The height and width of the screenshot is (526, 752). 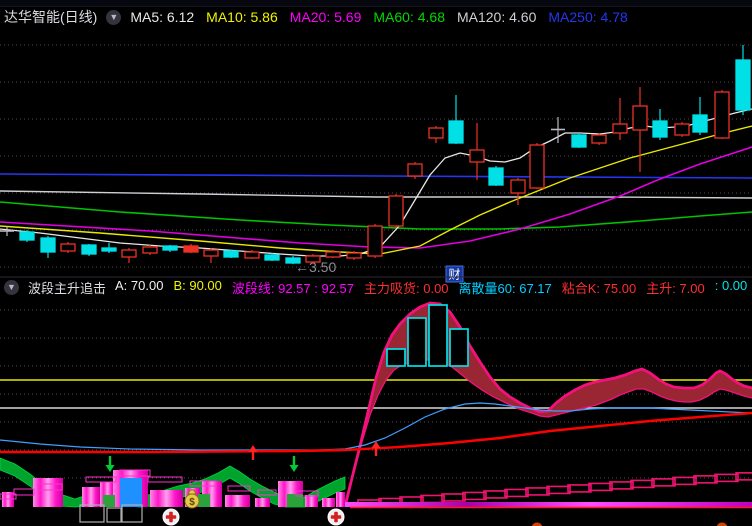 I want to click on indicator-field-2: 波段线: 92.57 : 92.57, so click(x=293, y=288).